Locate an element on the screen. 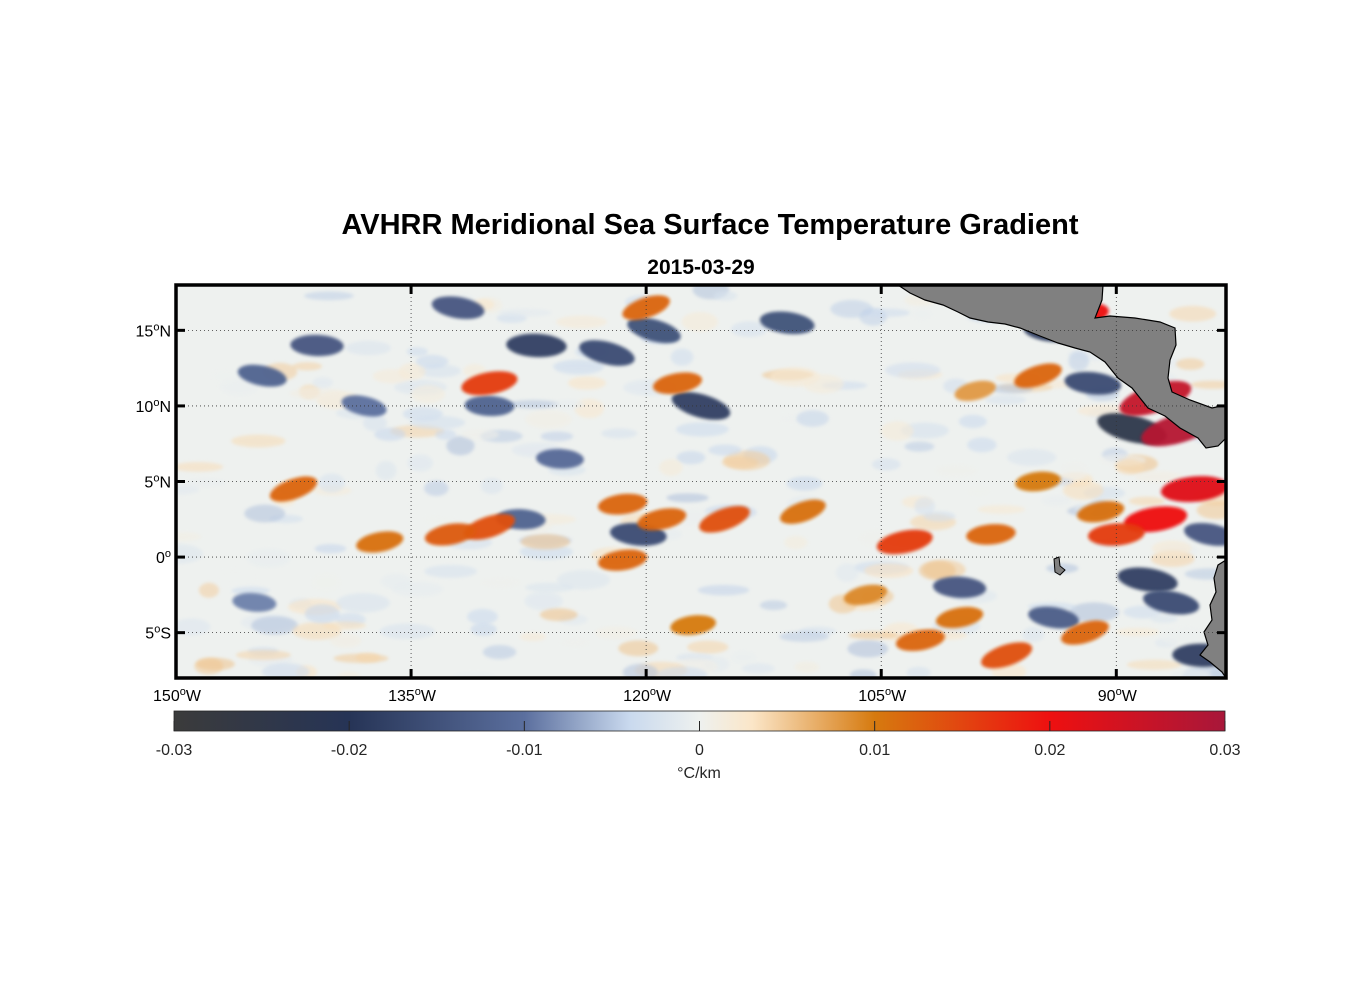 The width and height of the screenshot is (1356, 1000). longitude-label: 105oW is located at coordinates (882, 695).